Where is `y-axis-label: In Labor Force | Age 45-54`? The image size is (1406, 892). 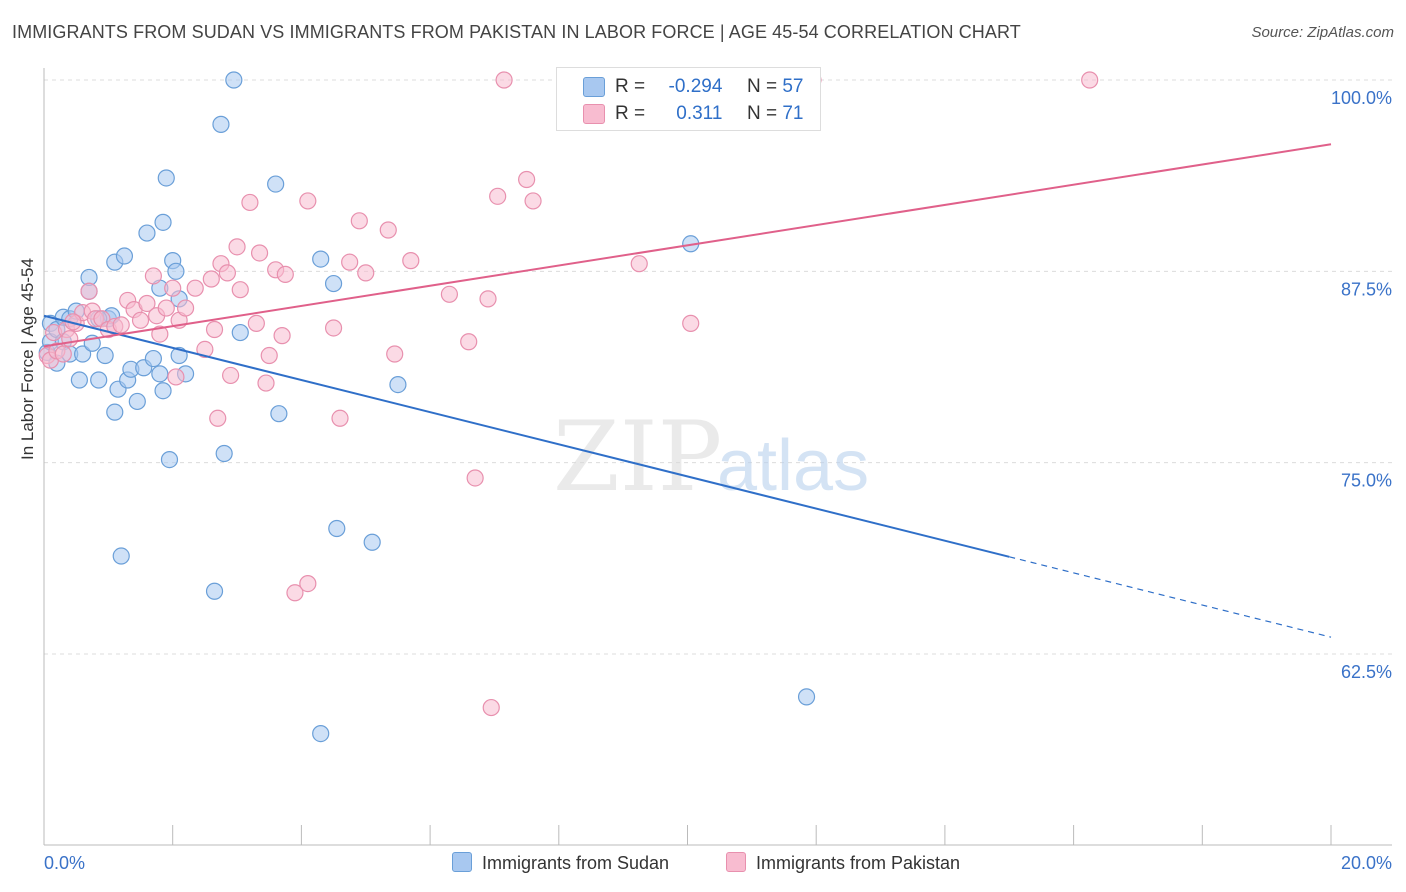
y-axis-label: In Labor Force | Age 45-54 is located at coordinates (27, 359).